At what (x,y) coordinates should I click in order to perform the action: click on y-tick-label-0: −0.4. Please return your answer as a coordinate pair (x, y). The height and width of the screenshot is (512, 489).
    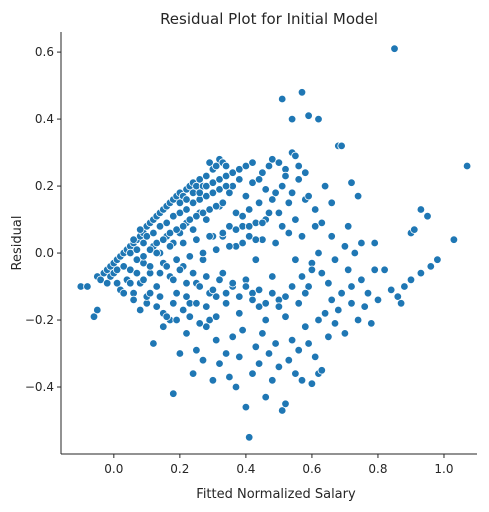
    Looking at the image, I should click on (39, 387).